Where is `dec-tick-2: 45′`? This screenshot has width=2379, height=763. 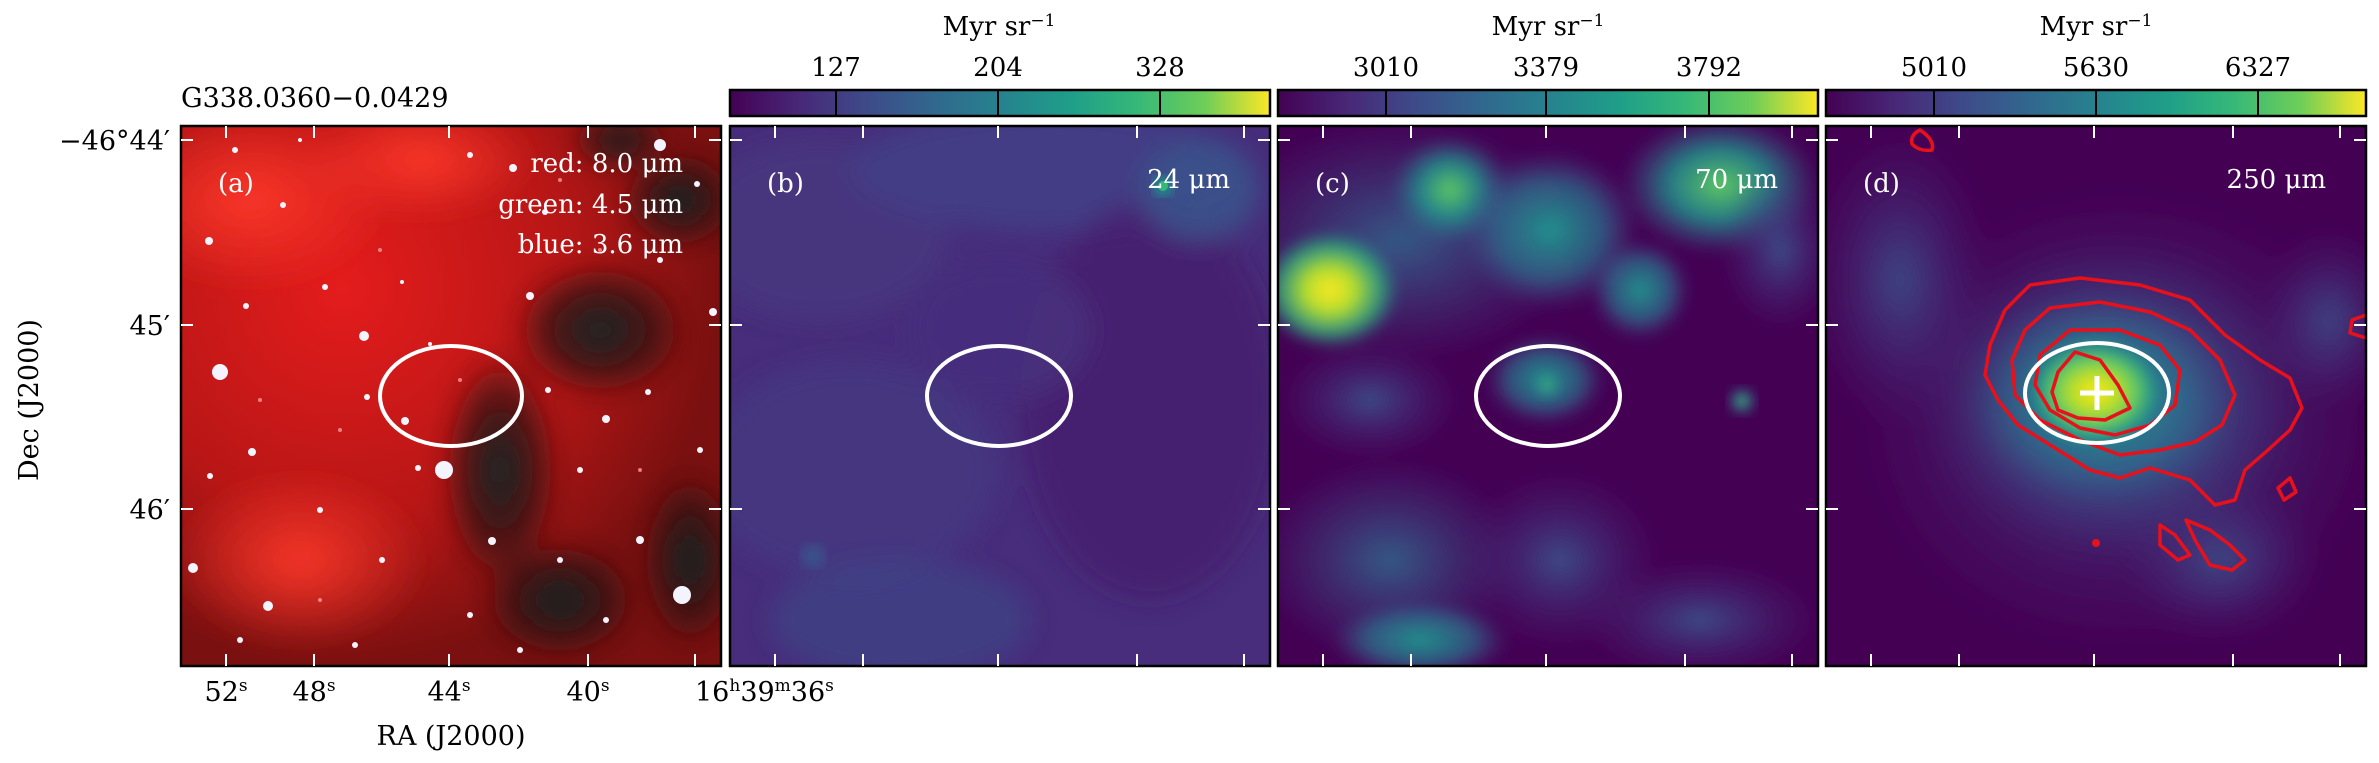
dec-tick-2: 45′ is located at coordinates (150, 326).